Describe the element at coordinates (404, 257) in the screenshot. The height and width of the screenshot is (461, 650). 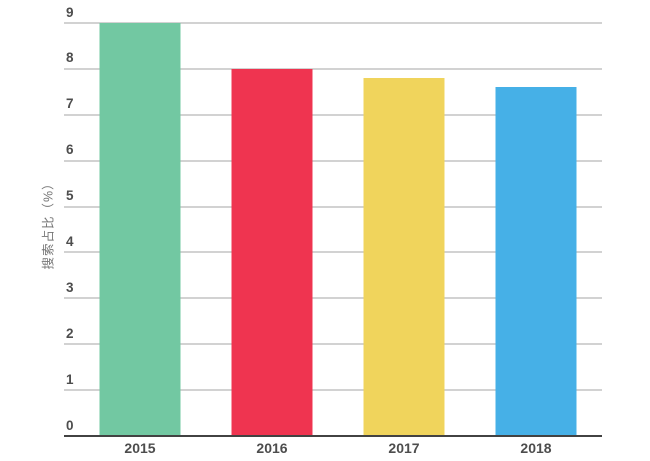
I see `bar-2017` at that location.